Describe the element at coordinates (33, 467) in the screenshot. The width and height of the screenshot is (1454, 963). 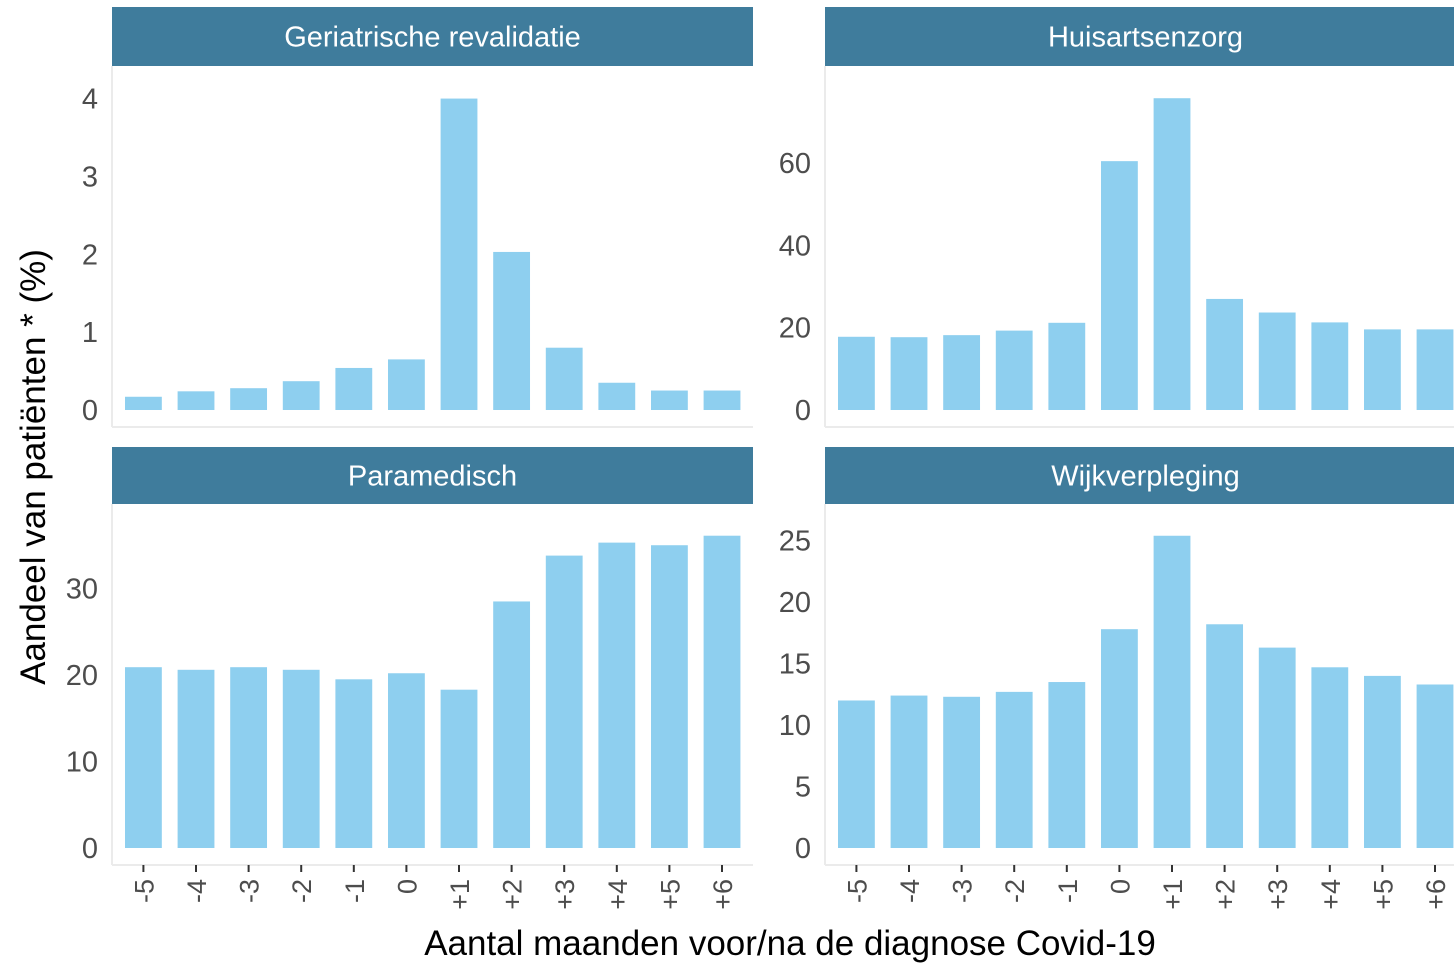
I see `y-axis-title: Aandeel van patiënten * (%)` at that location.